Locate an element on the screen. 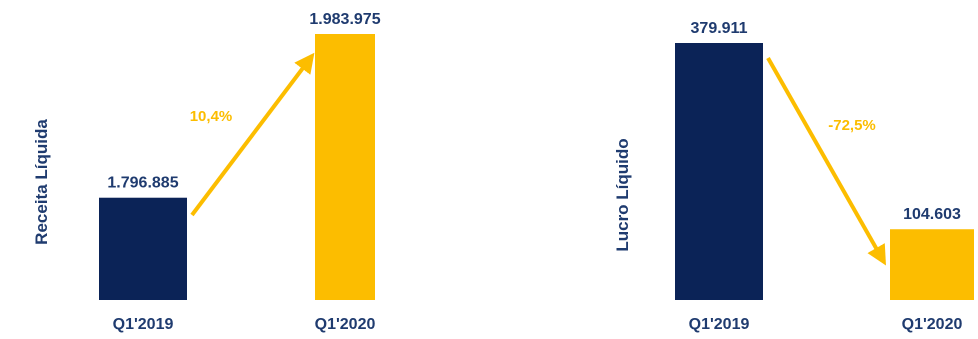 The width and height of the screenshot is (978, 339). value-label-q1-2020: 1.983.975 is located at coordinates (344, 19).